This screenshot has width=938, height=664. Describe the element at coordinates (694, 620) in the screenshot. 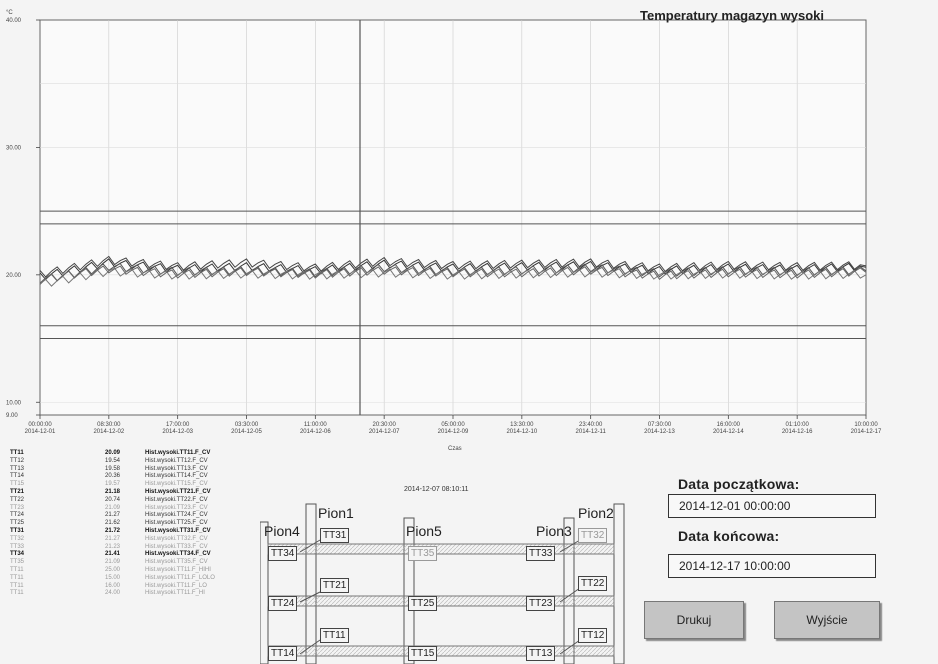

I see `print-button: Drukuj` at that location.